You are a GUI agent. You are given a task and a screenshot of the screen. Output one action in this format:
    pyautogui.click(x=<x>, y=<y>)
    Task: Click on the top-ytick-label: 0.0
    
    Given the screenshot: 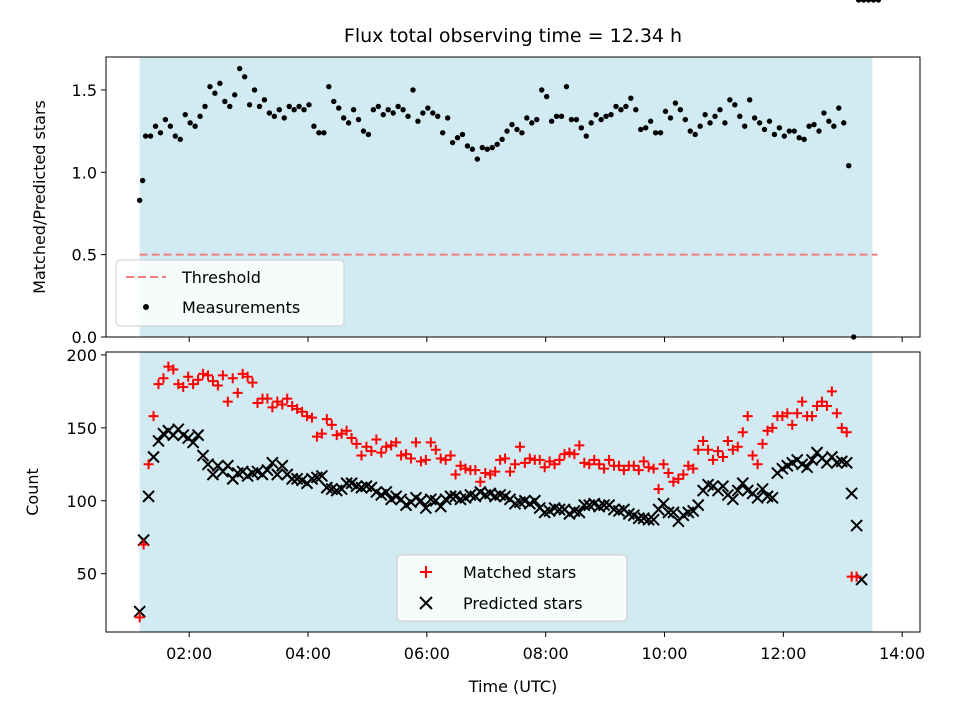 What is the action you would take?
    pyautogui.click(x=84, y=337)
    